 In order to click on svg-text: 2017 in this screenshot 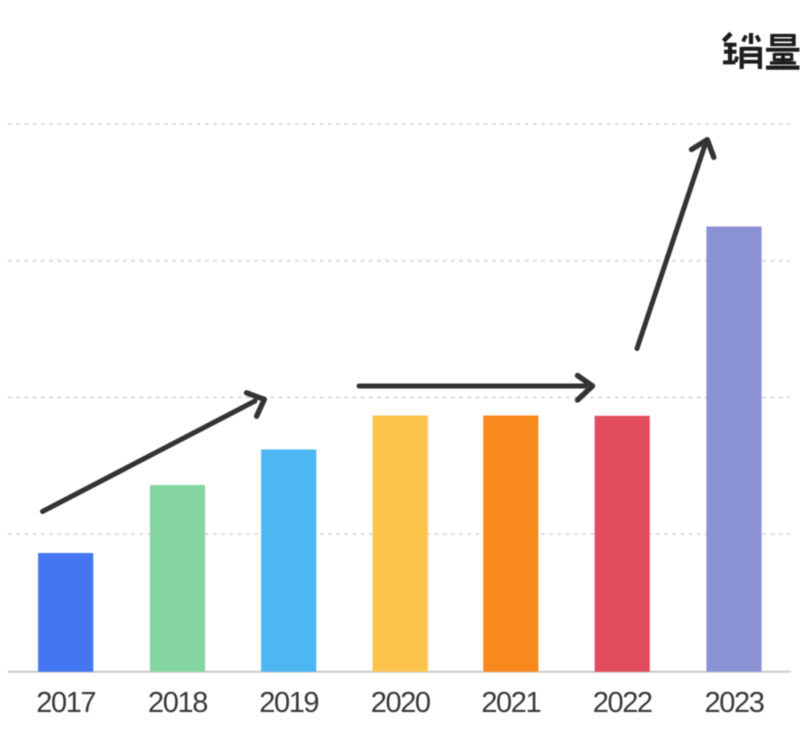, I will do `click(65, 703)`.